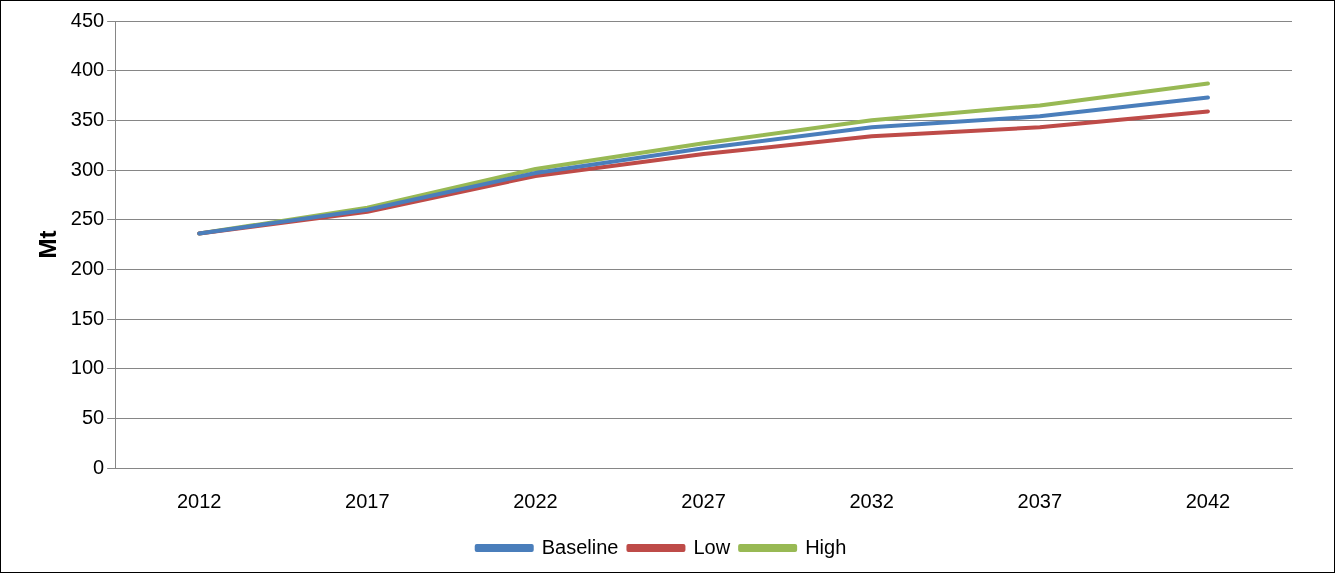 This screenshot has height=573, width=1335. Describe the element at coordinates (1208, 500) in the screenshot. I see `x-tick-label: 2042` at that location.